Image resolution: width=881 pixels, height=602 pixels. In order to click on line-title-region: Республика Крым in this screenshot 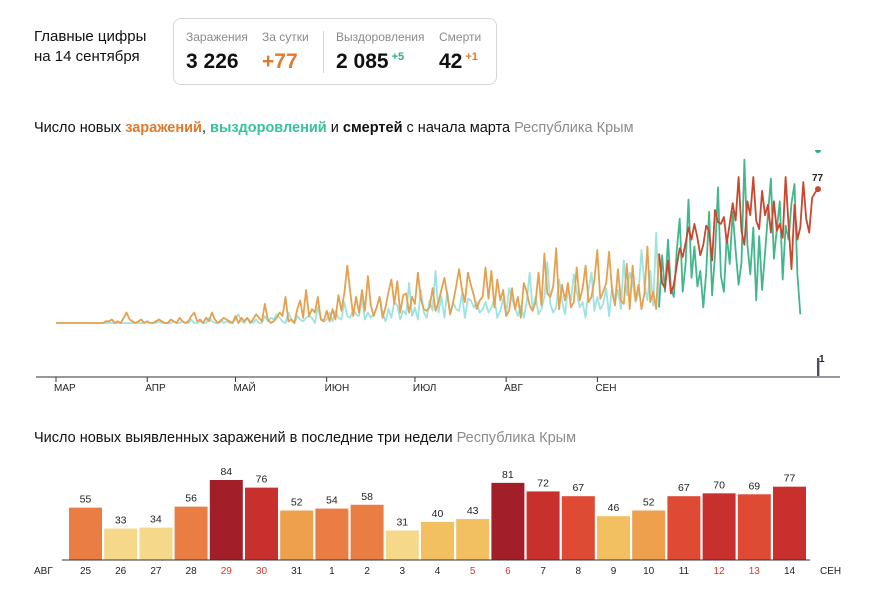, I will do `click(574, 128)`.